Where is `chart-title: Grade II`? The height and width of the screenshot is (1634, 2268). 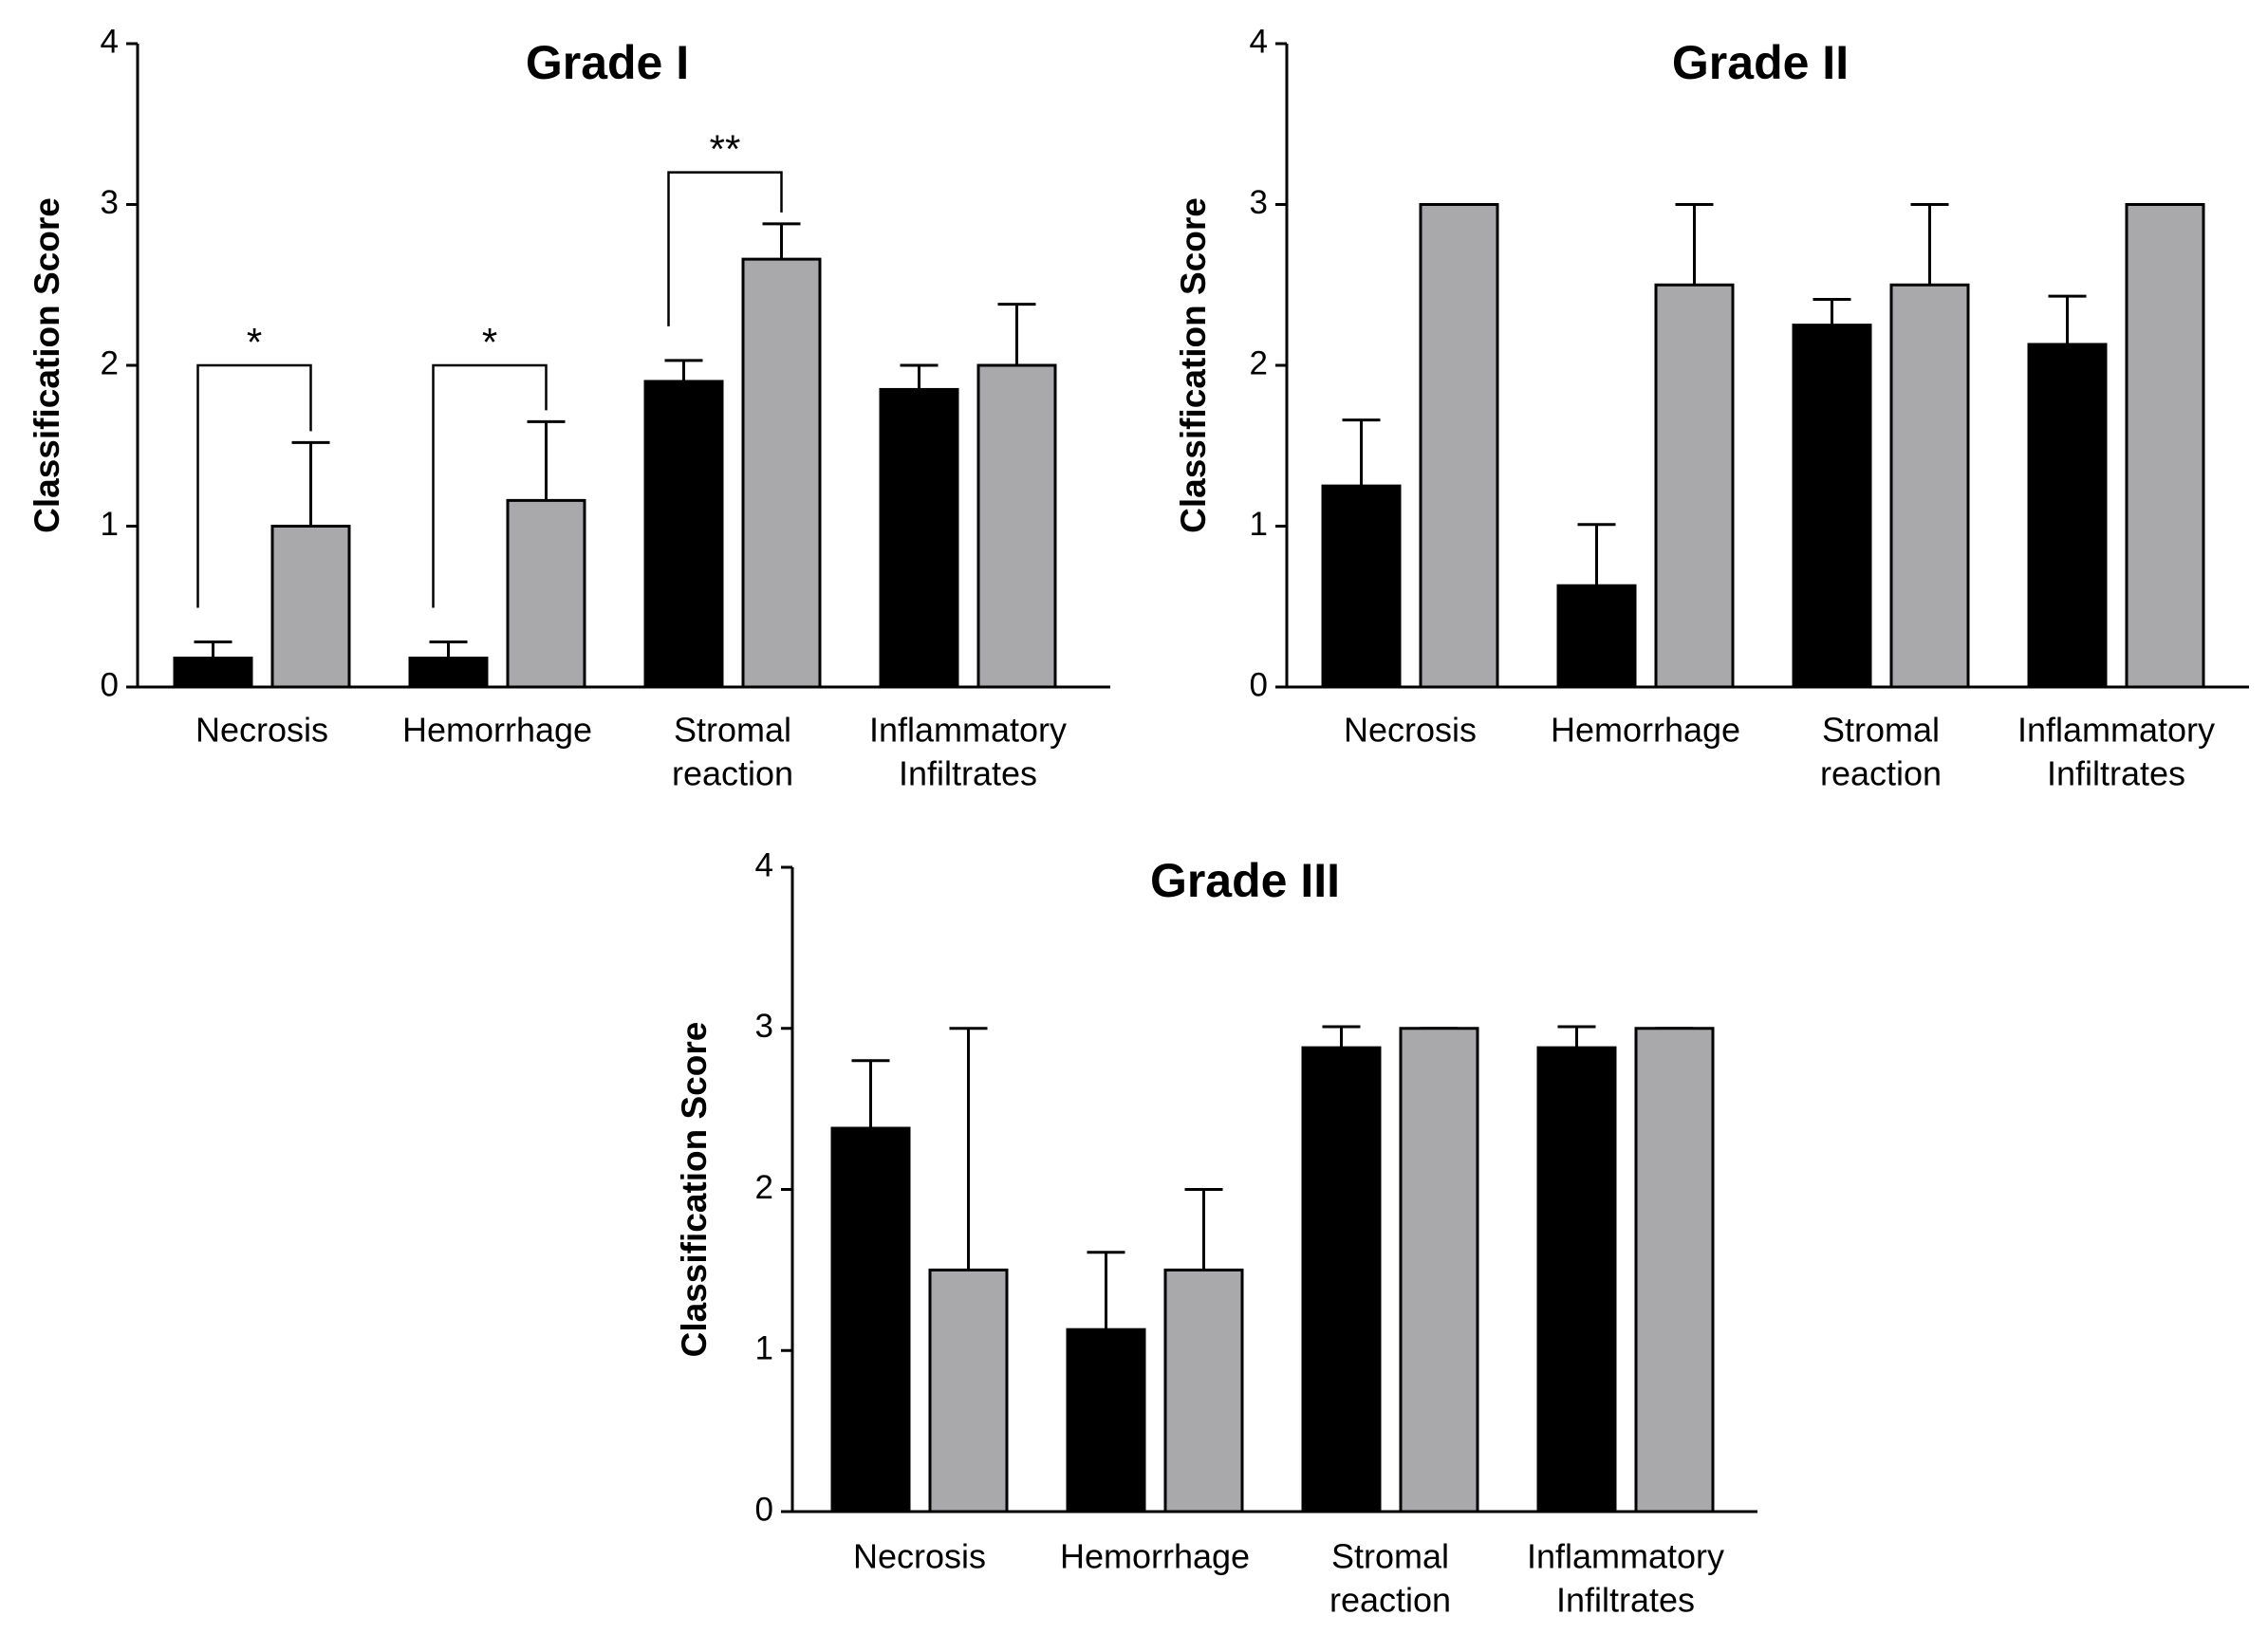
chart-title: Grade II is located at coordinates (1761, 62).